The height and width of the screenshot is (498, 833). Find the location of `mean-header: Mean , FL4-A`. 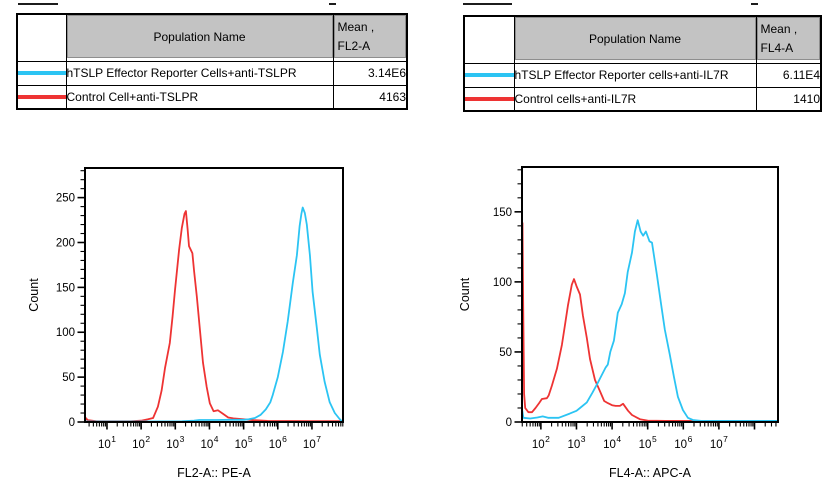

mean-header: Mean , FL4-A is located at coordinates (788, 38).